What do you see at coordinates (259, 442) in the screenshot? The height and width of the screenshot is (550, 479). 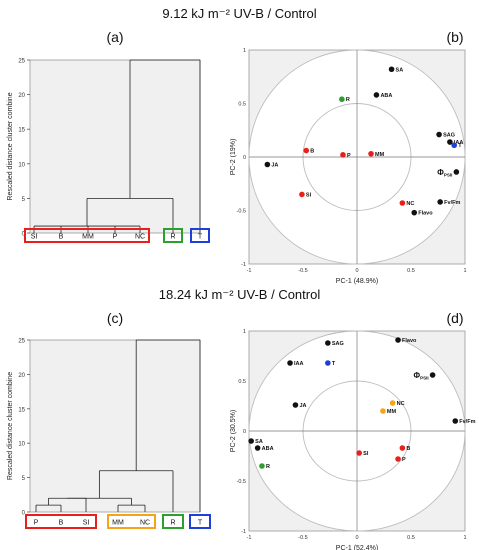 I see `point-label-sa-d: SA` at bounding box center [259, 442].